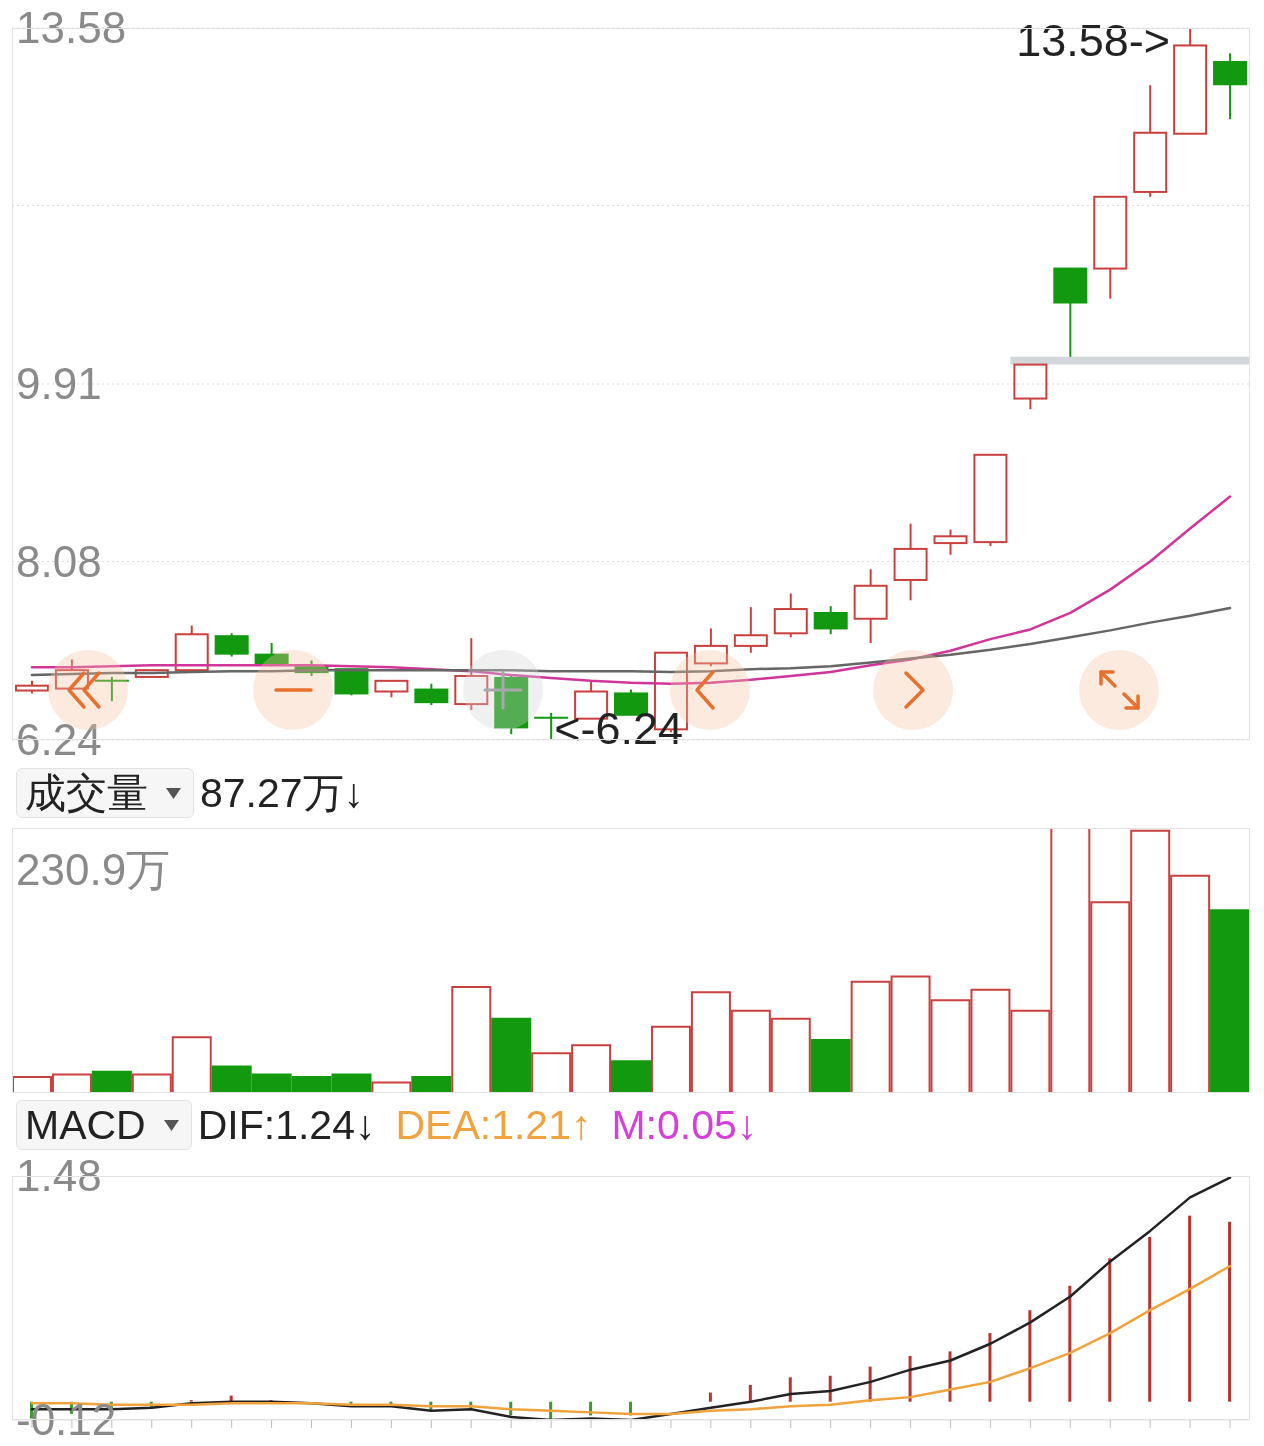 The height and width of the screenshot is (1446, 1264). I want to click on y-tick-label: 1.48, so click(59, 1176).